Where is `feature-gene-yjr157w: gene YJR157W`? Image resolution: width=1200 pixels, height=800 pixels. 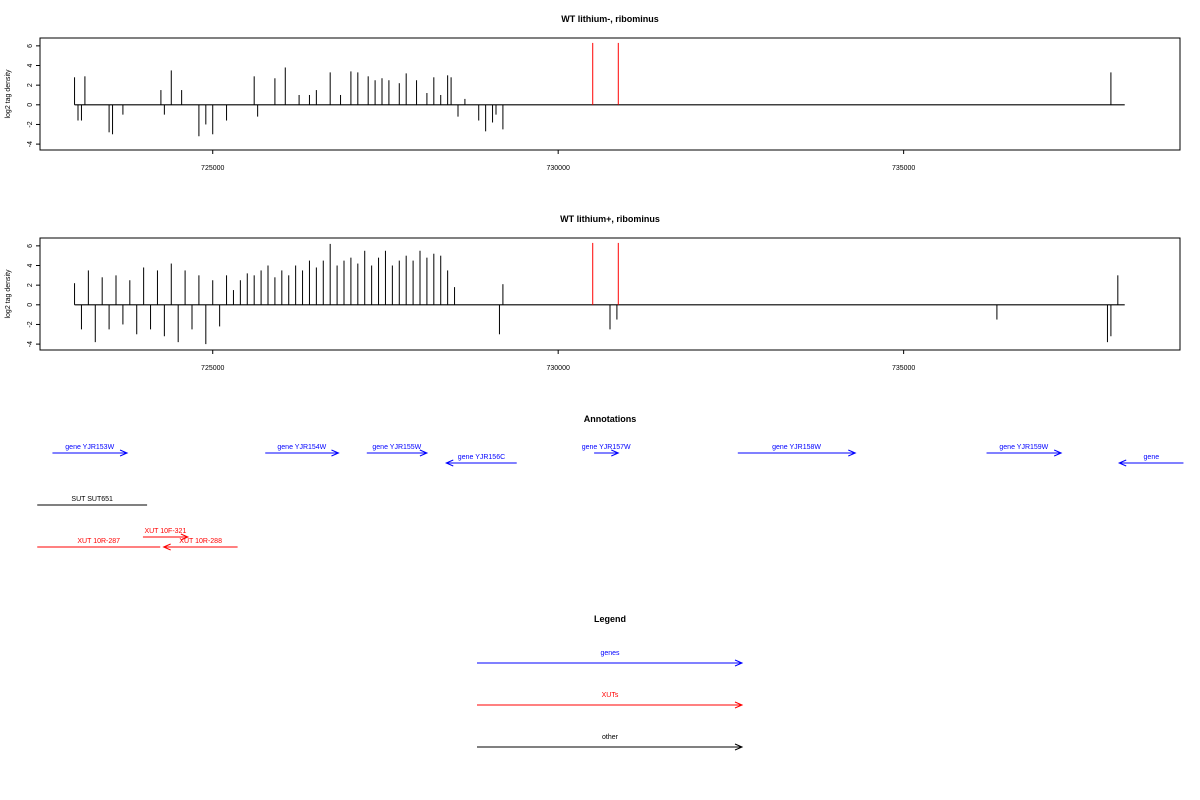
feature-gene-yjr157w: gene YJR157W is located at coordinates (606, 450).